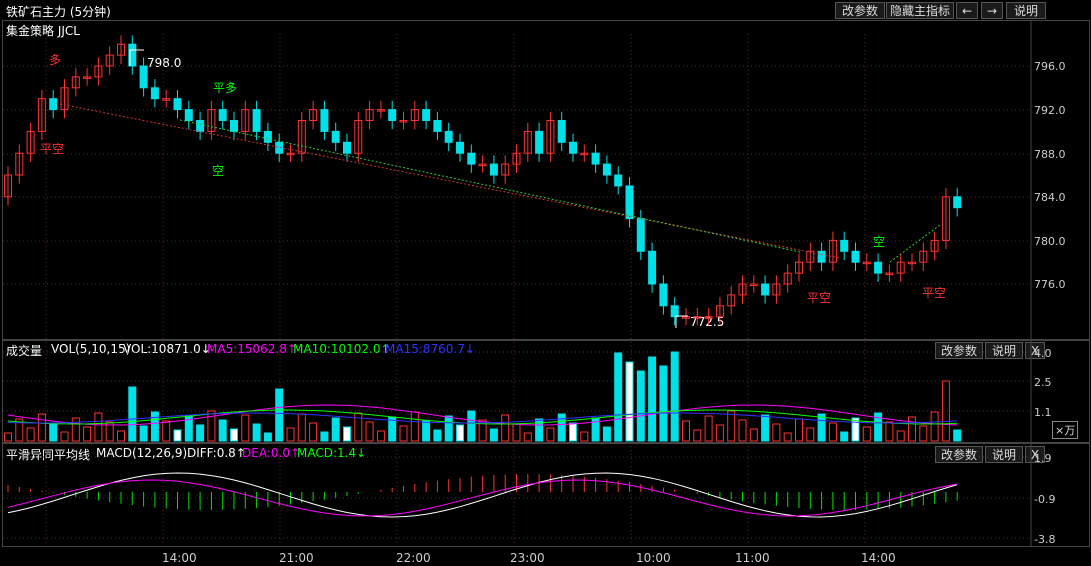  I want to click on price-tick: 788.0, so click(1050, 154).